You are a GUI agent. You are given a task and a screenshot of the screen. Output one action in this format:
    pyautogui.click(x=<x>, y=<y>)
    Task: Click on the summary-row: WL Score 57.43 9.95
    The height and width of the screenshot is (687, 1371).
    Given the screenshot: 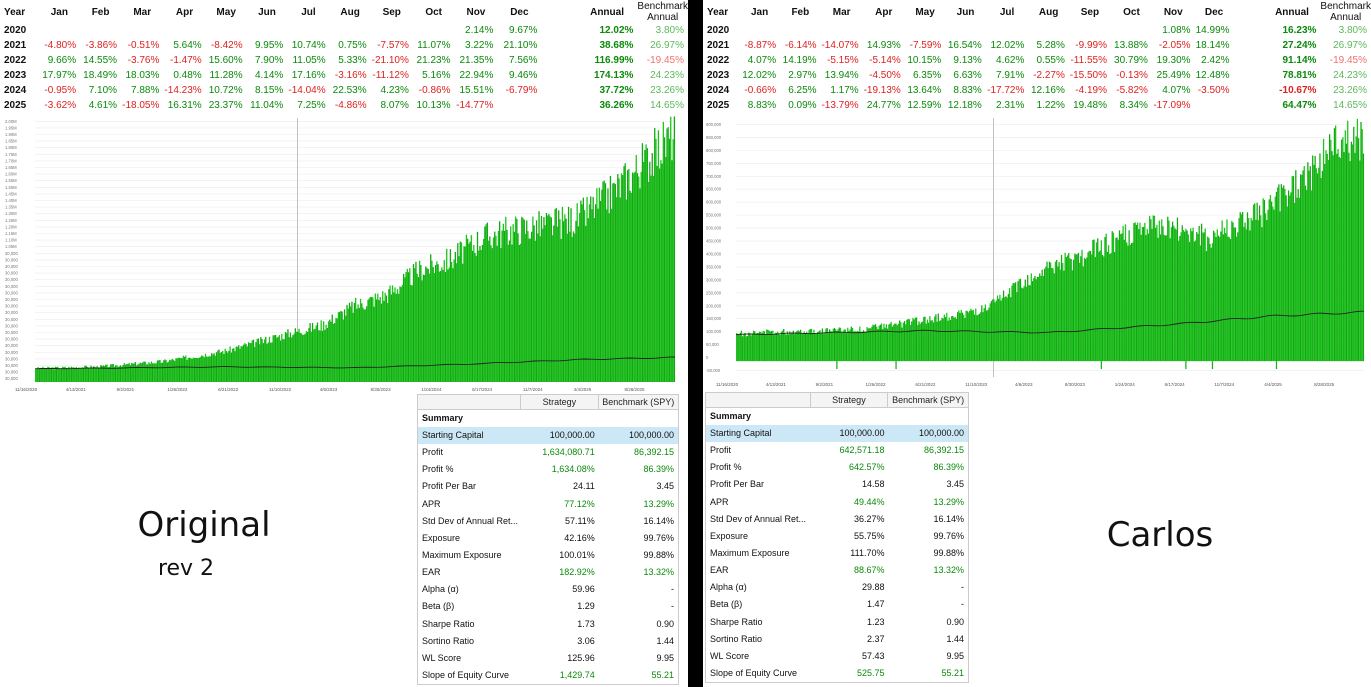 What is the action you would take?
    pyautogui.click(x=837, y=656)
    